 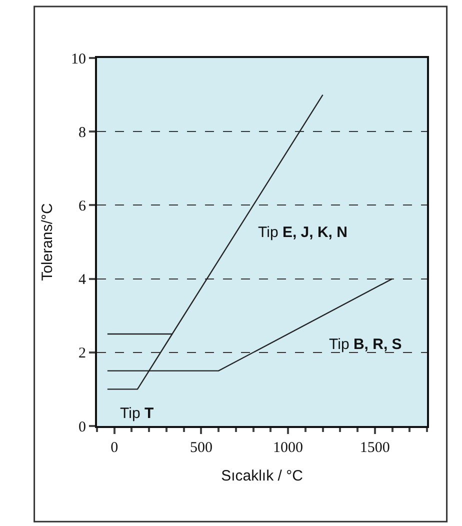 I want to click on y-tick-label: 2, so click(x=82, y=354).